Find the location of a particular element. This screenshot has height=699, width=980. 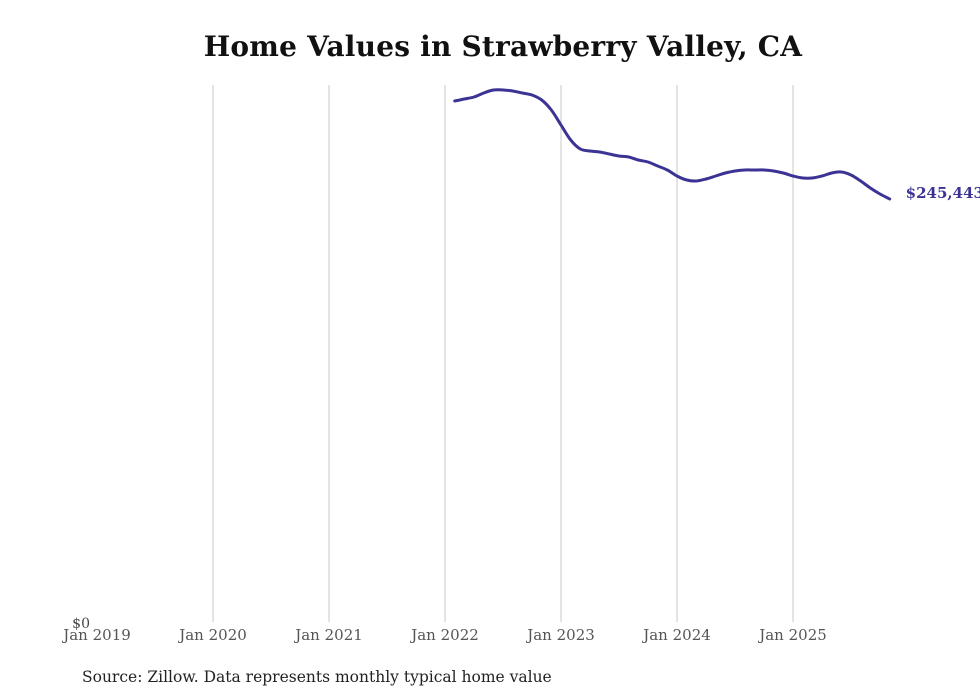

series-line-home-value is located at coordinates (672, 144).